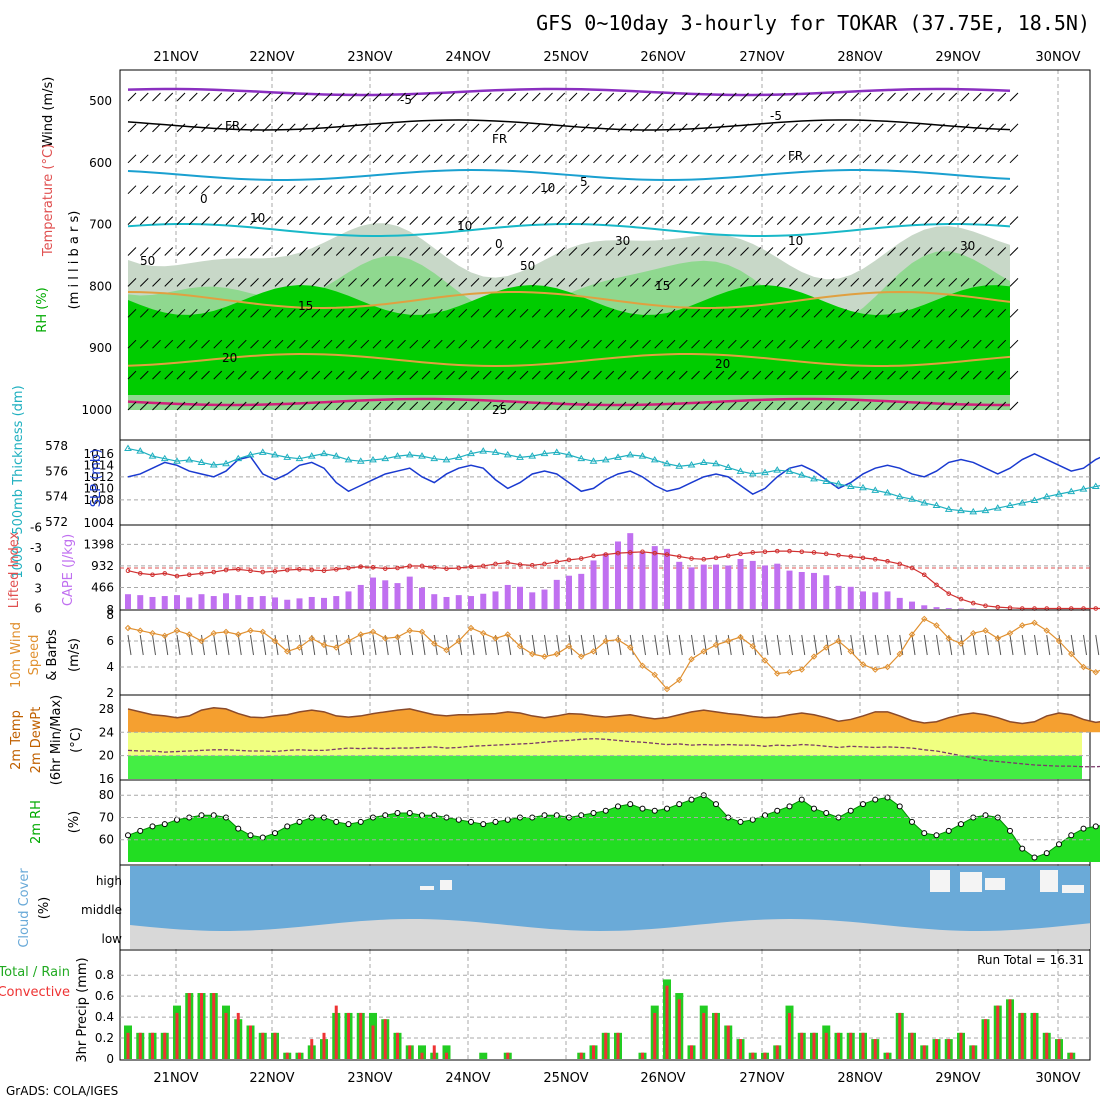 The height and width of the screenshot is (1100, 1100). What do you see at coordinates (98, 465) in the screenshot?
I see `slp-tick: 1014` at bounding box center [98, 465].